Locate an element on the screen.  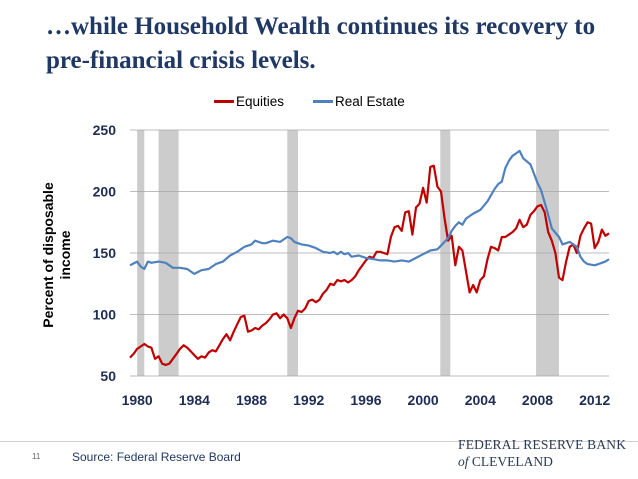
legend-label-equities: Equities is located at coordinates (260, 101).